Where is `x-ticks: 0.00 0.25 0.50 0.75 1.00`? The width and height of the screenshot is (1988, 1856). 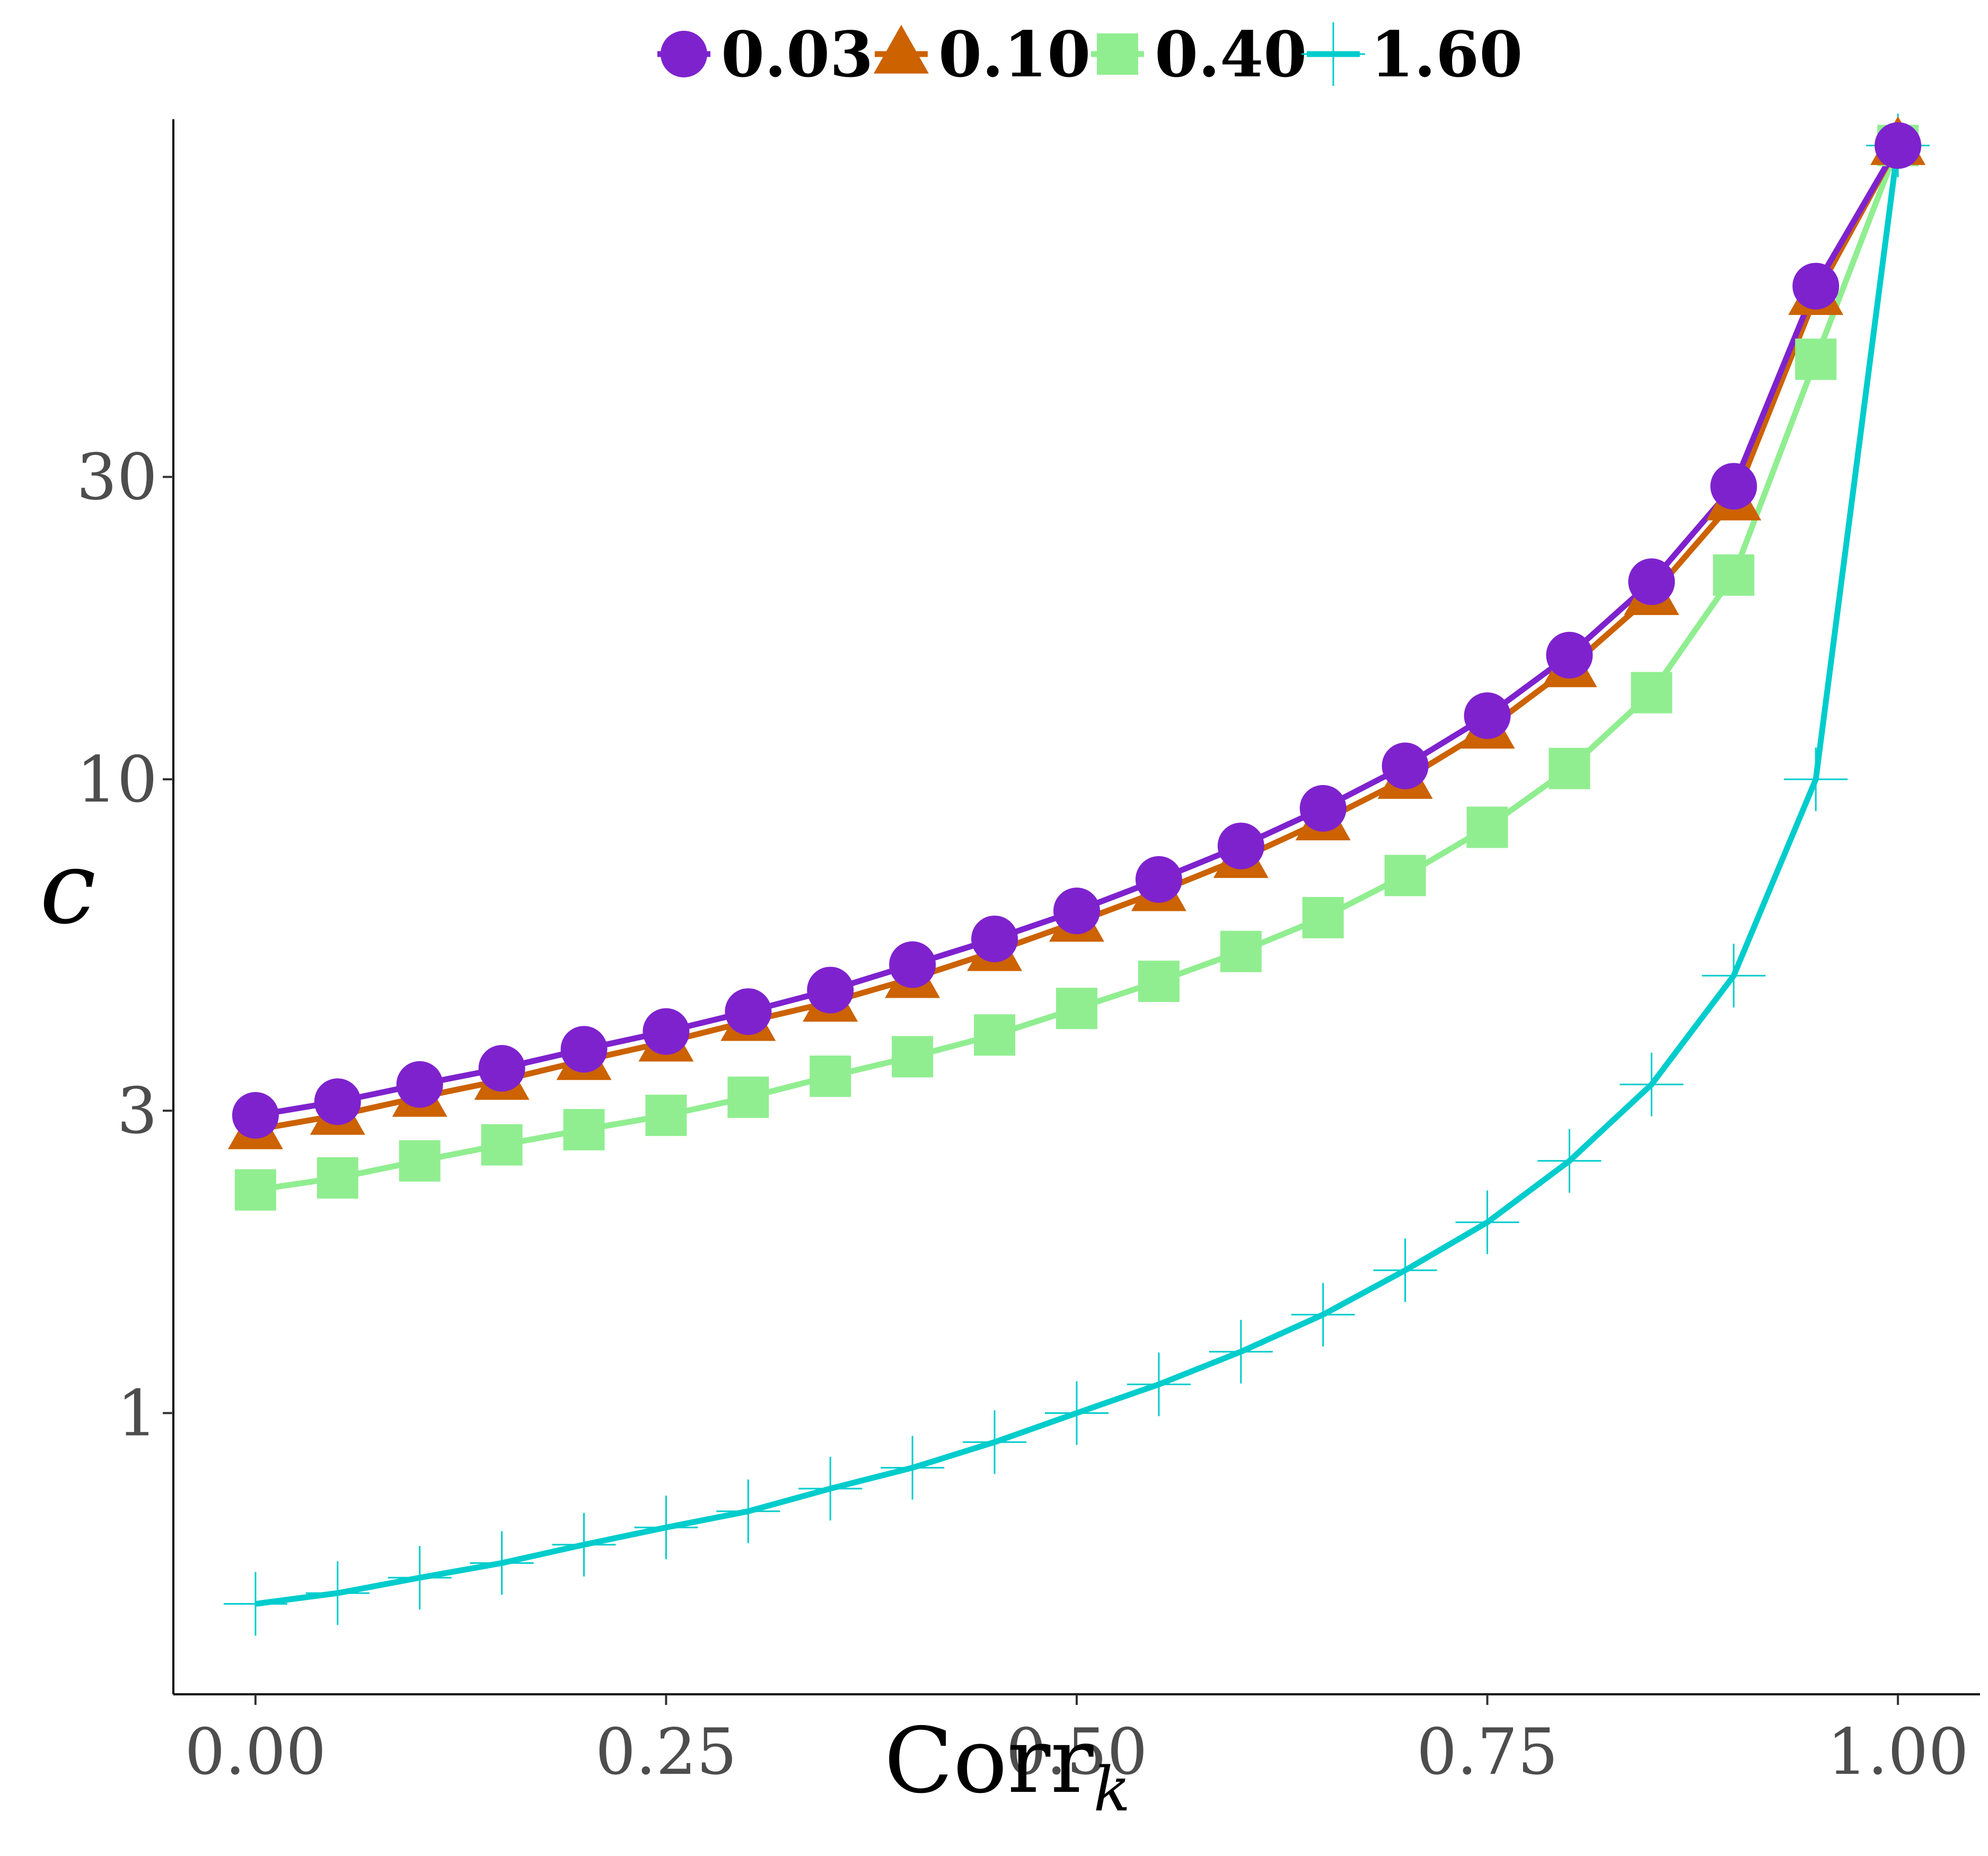
x-ticks: 0.00 0.25 0.50 0.75 1.00 is located at coordinates (1076, 1741).